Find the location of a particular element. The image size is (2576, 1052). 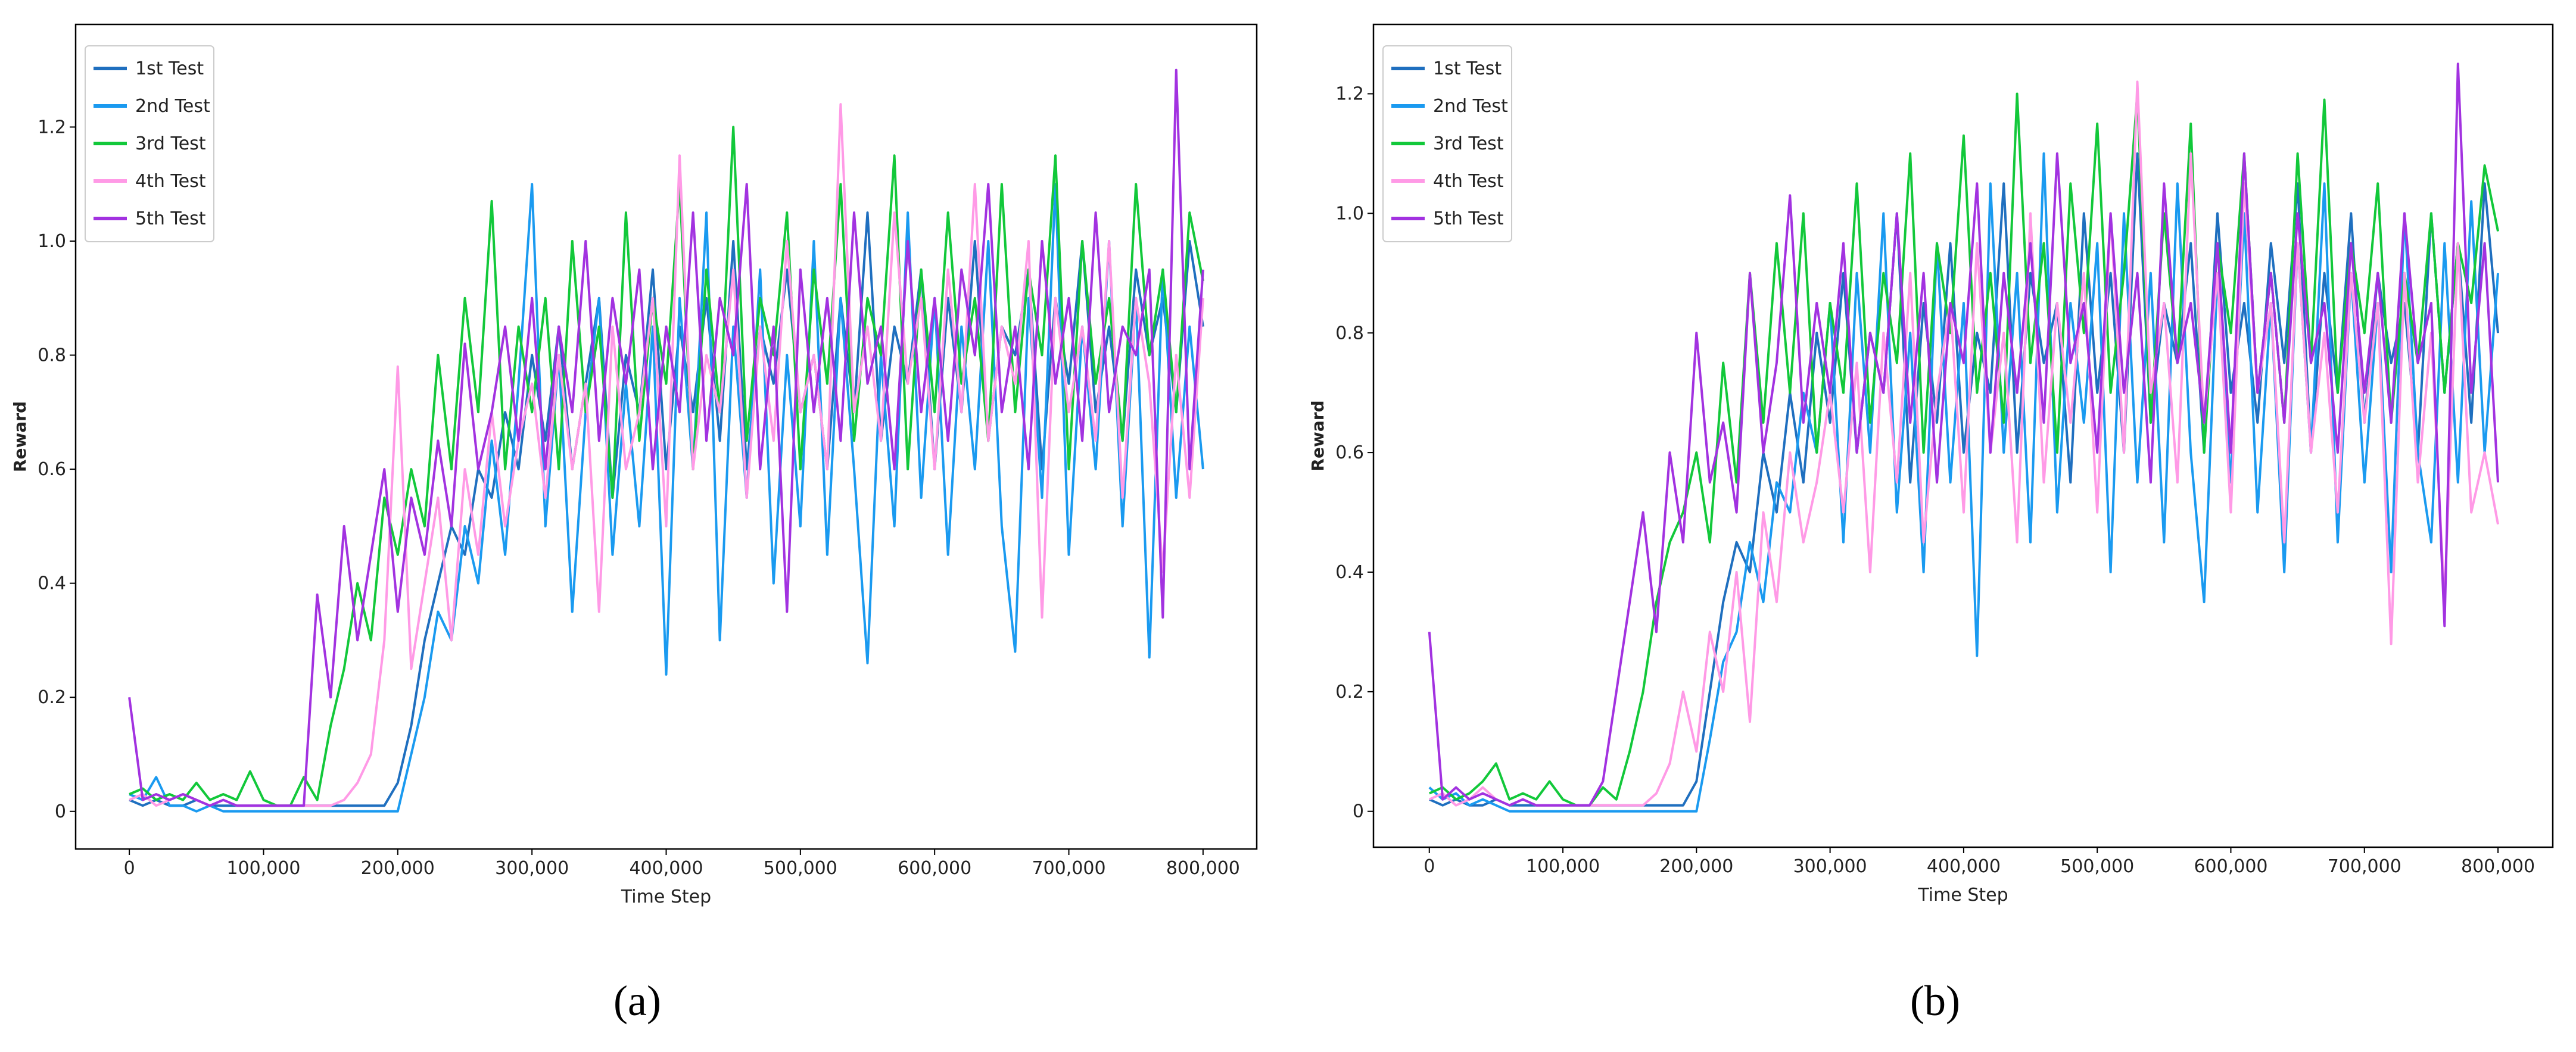

caption: (b) is located at coordinates (1935, 1001).